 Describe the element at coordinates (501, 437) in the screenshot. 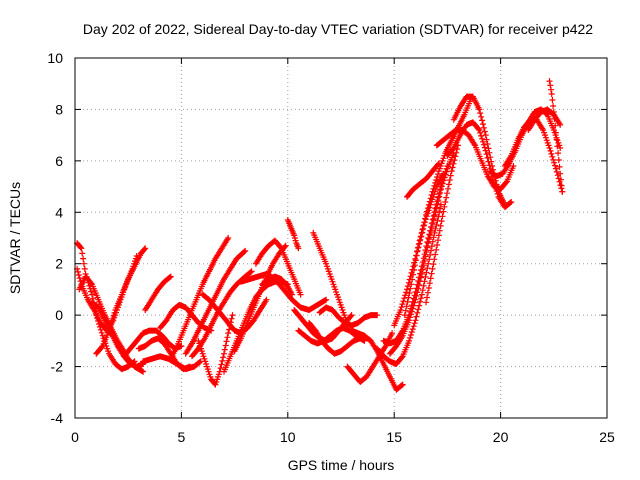

I see `x-tick-label: 20` at that location.